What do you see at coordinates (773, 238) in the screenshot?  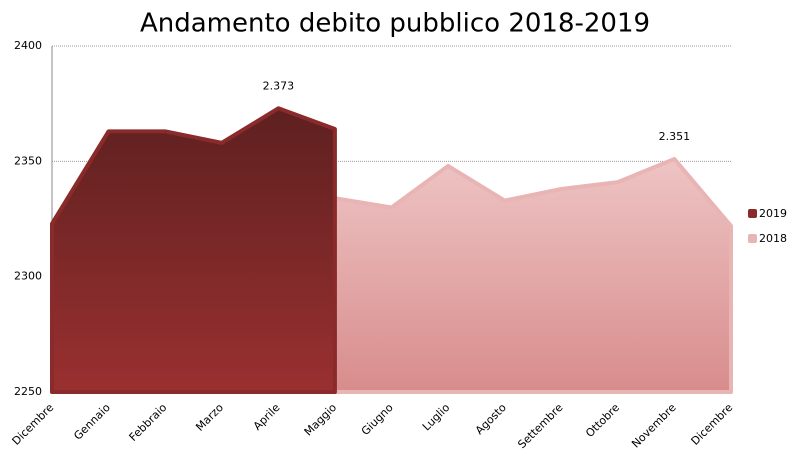 I see `legend-label: 2018` at bounding box center [773, 238].